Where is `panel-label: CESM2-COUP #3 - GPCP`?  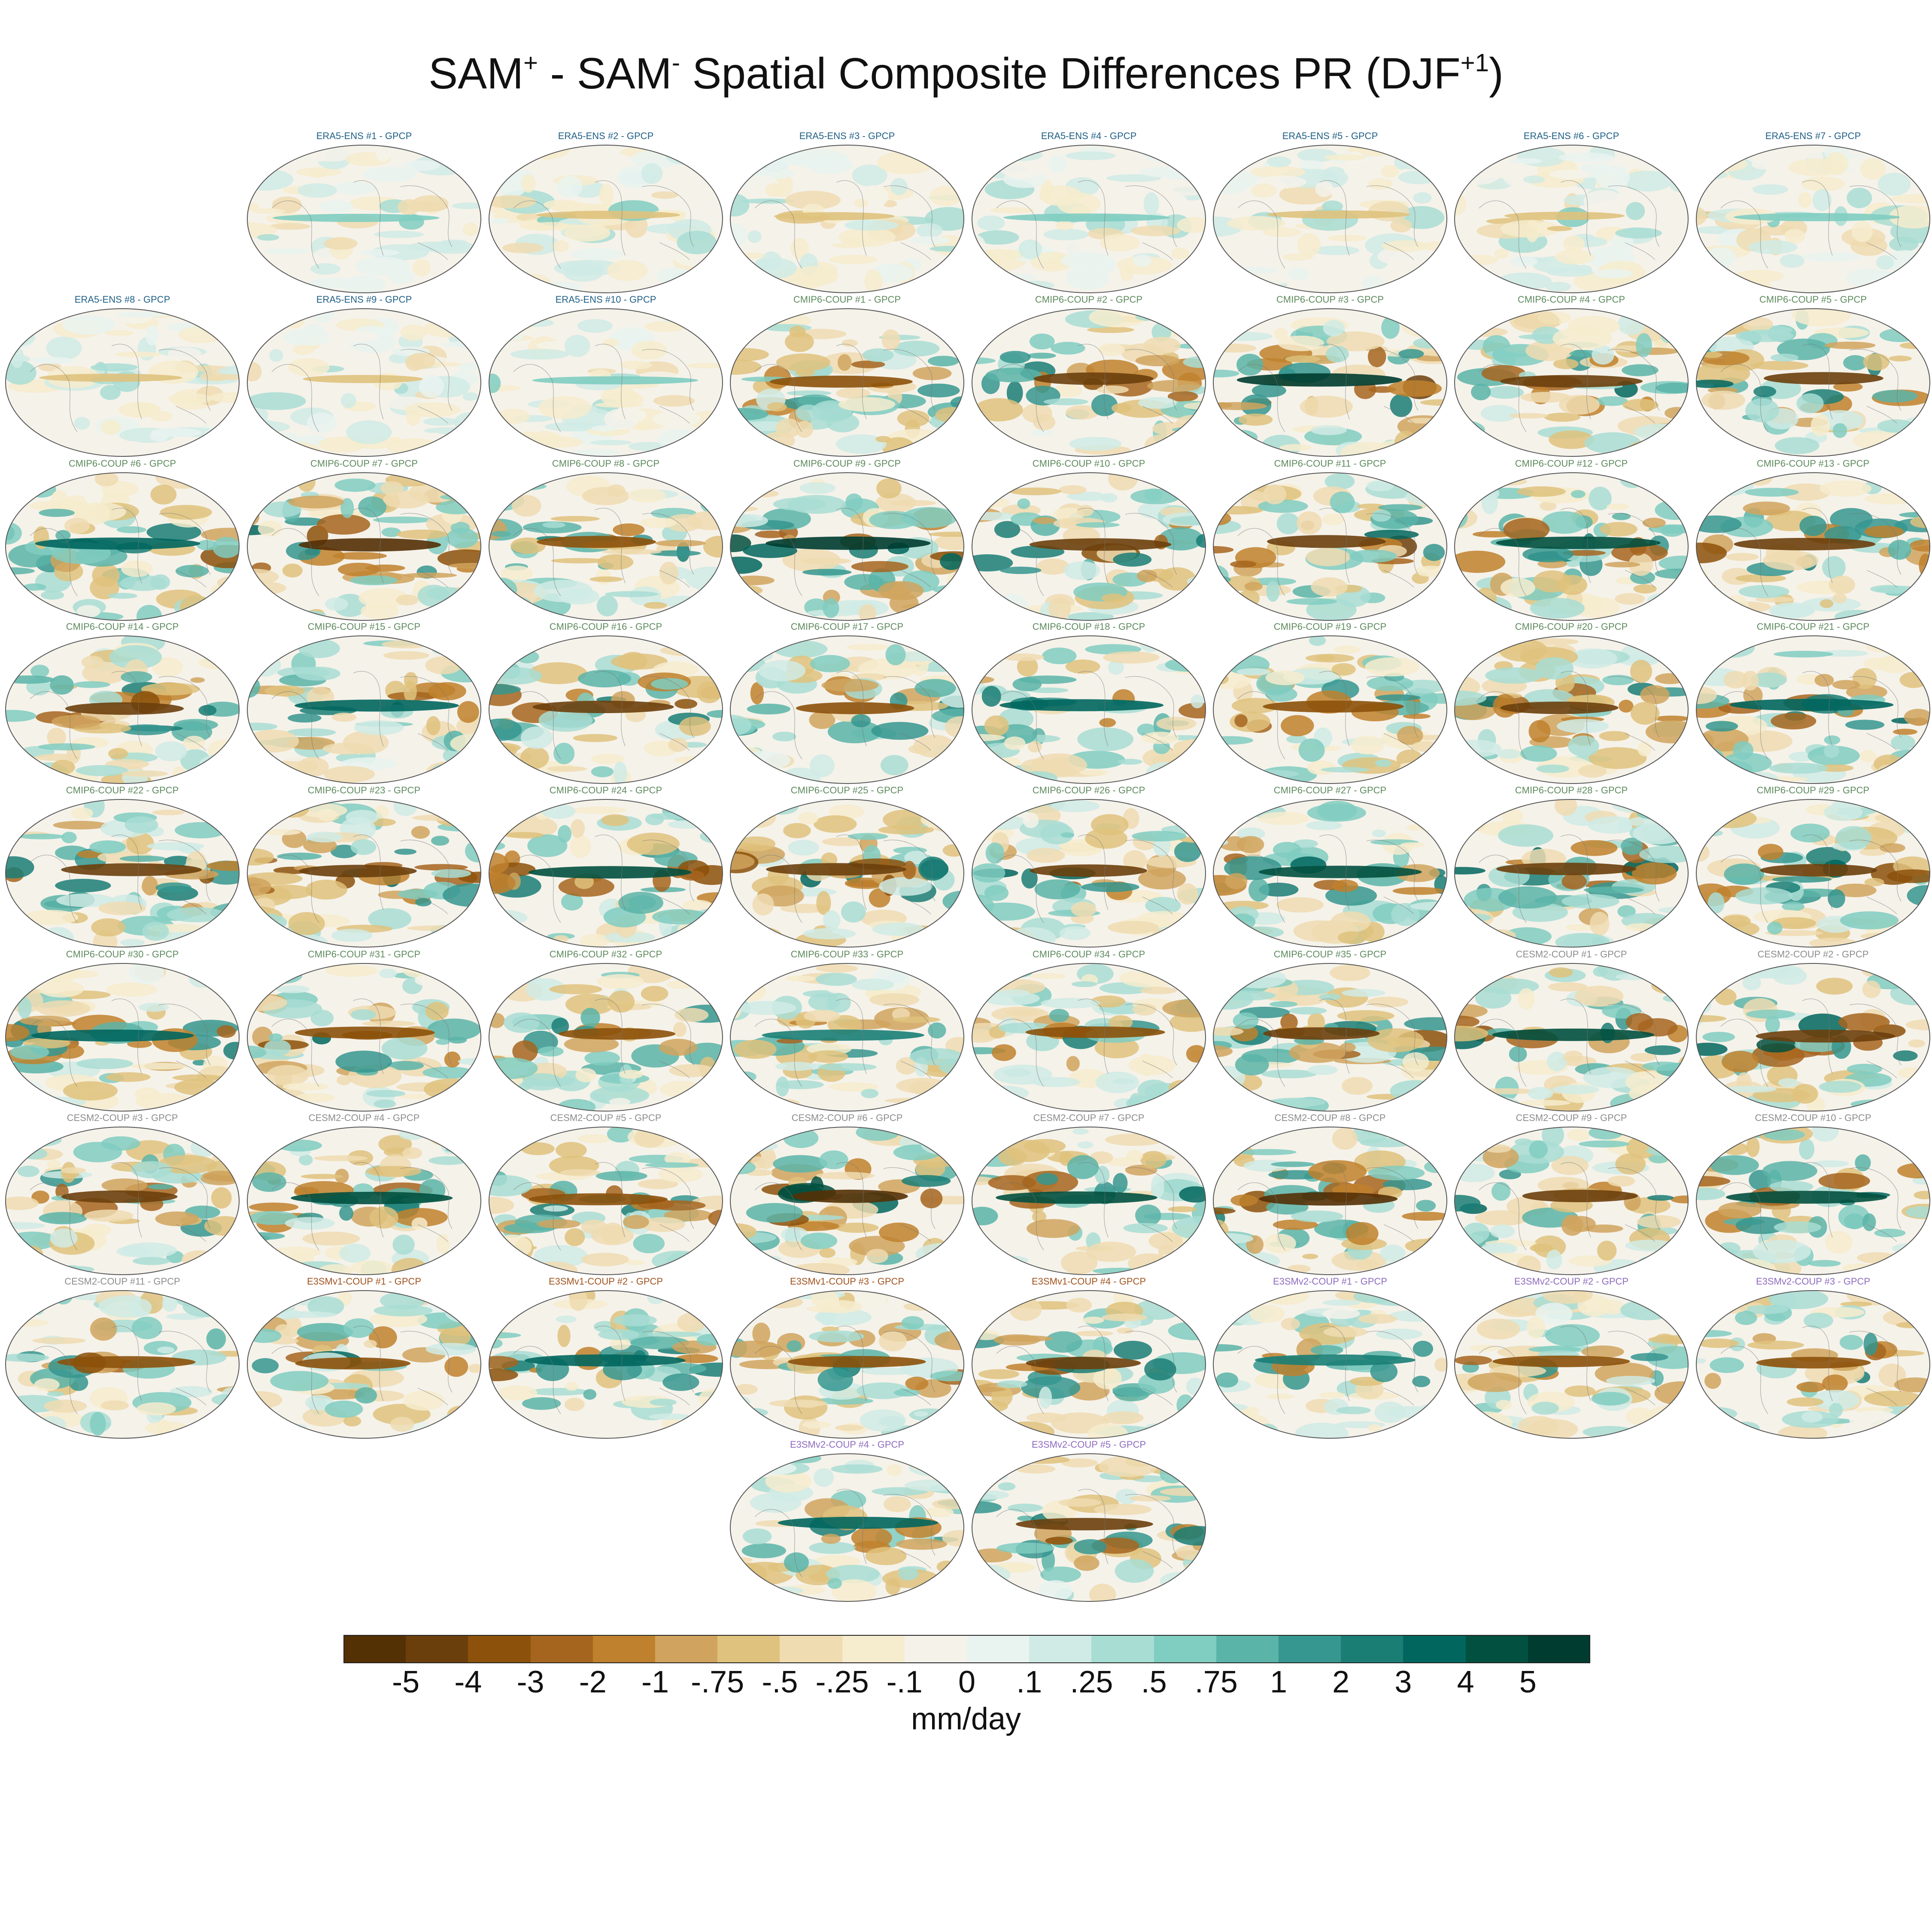 panel-label: CESM2-COUP #3 - GPCP is located at coordinates (123, 1118).